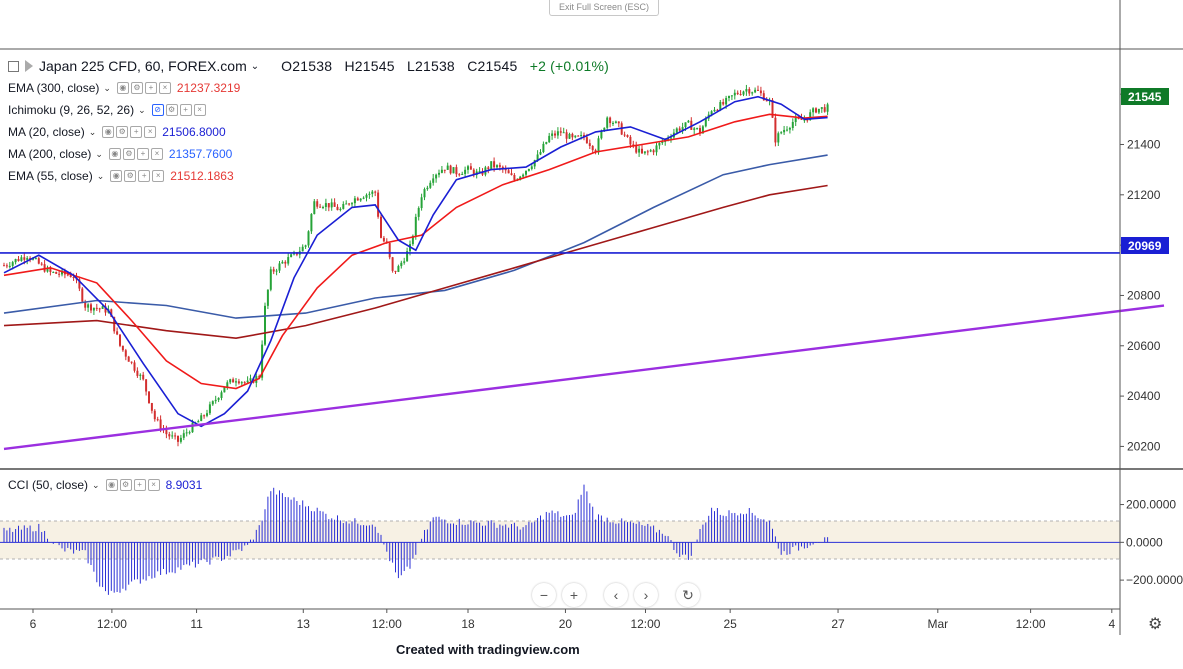 The image size is (1183, 669). I want to click on cci-band, so click(560, 540).